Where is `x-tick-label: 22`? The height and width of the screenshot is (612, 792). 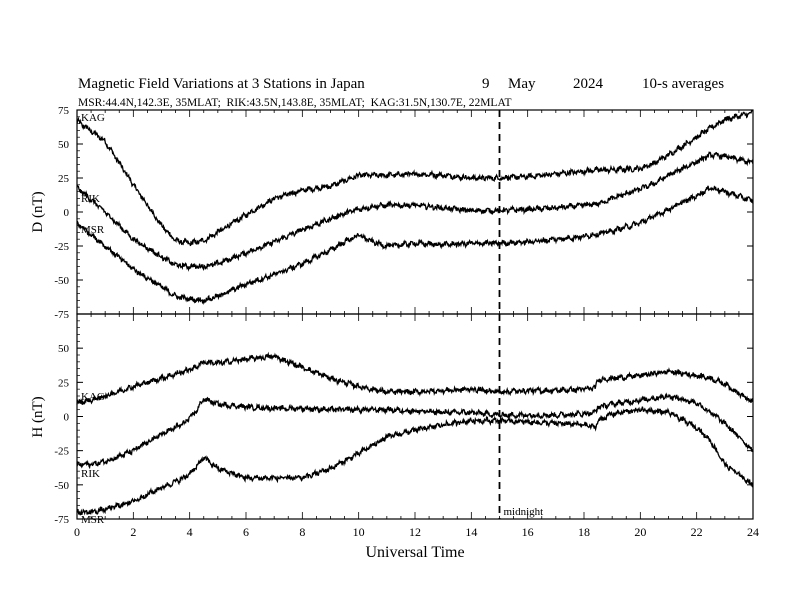
x-tick-label: 22 is located at coordinates (697, 532).